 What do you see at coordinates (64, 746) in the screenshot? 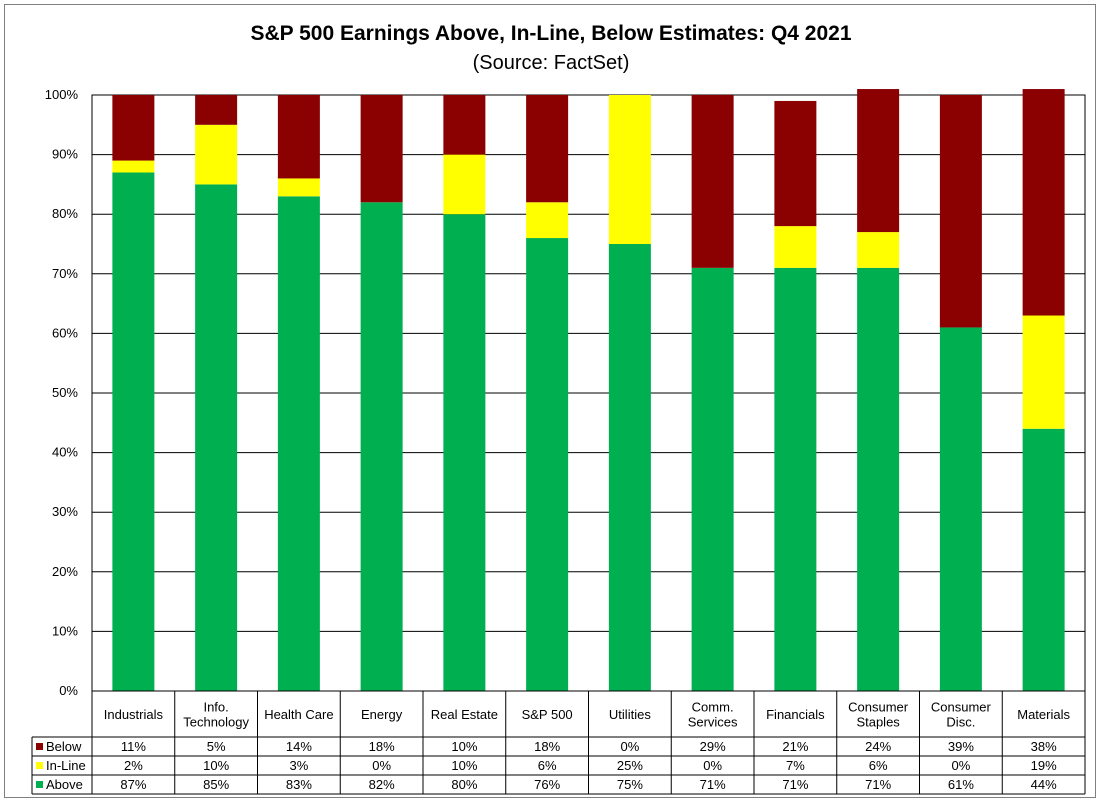
I see `series-name: Below` at bounding box center [64, 746].